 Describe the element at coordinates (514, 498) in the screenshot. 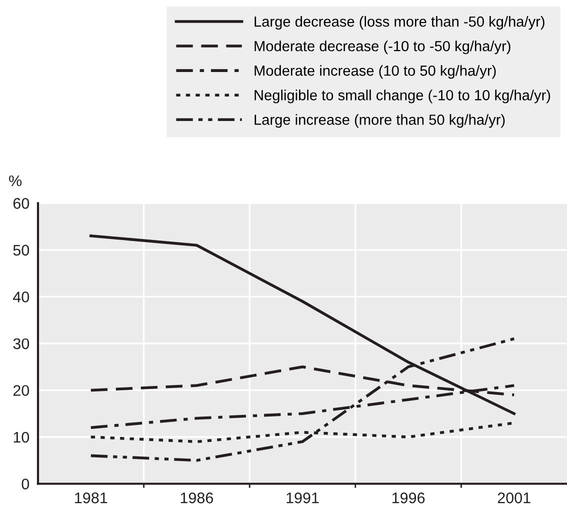

I see `x-tick-label: 2001` at that location.